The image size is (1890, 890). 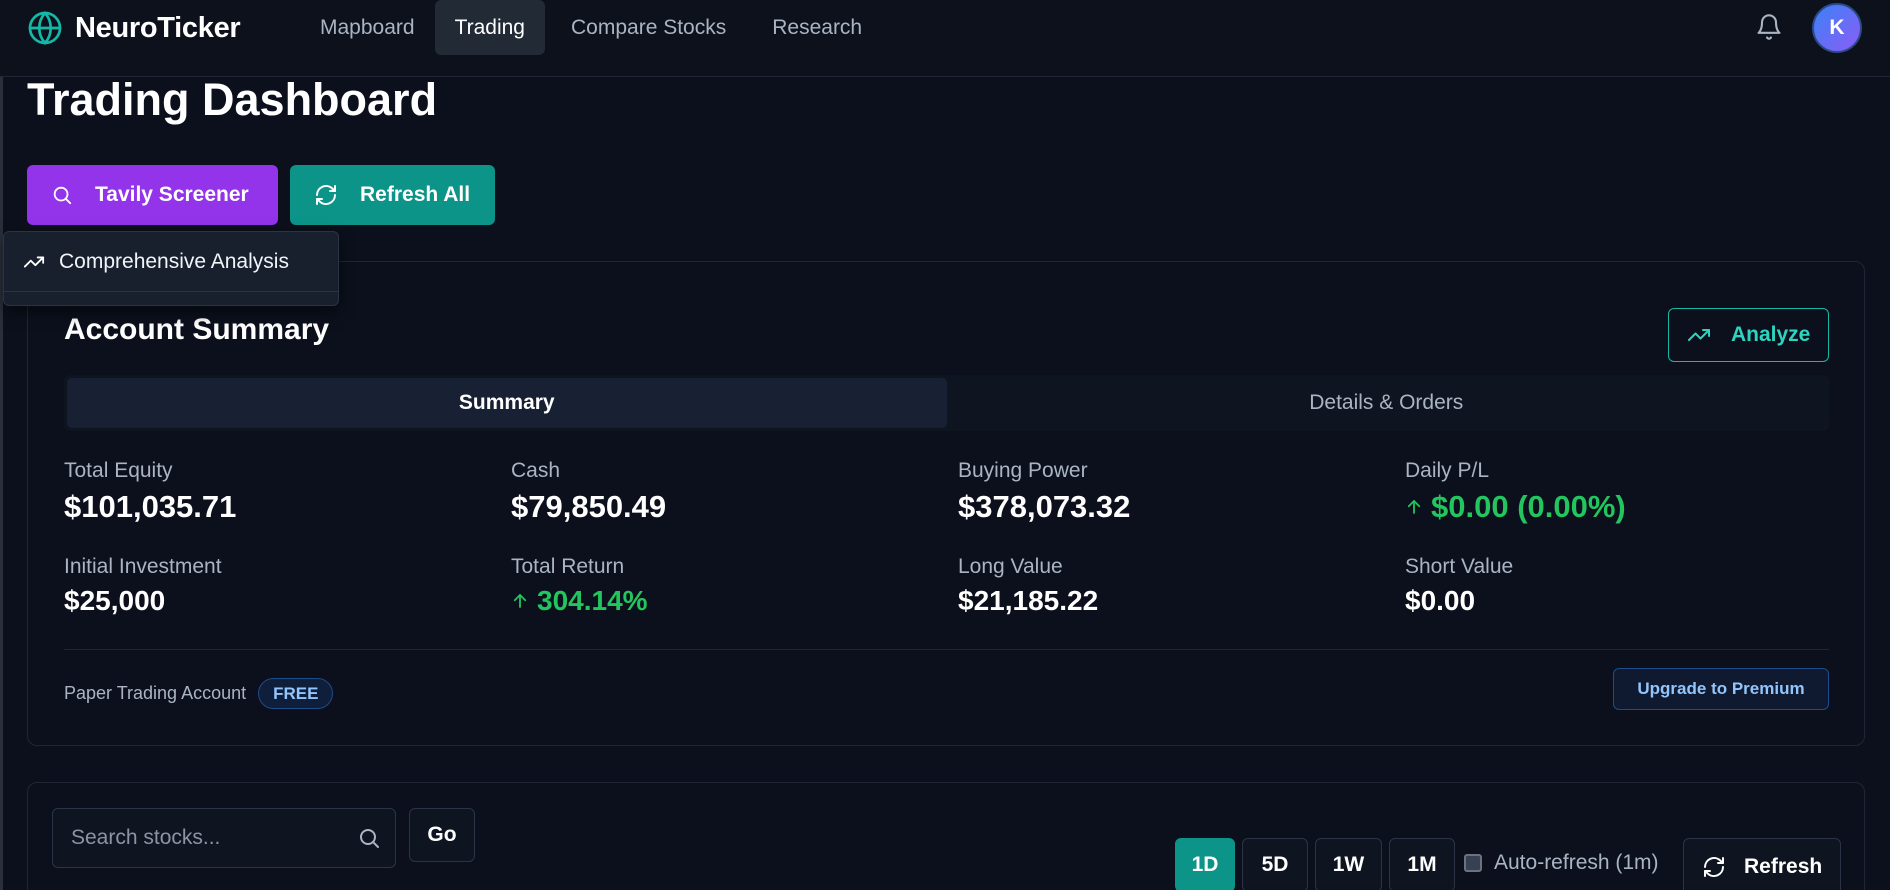 I want to click on screener-dropdown: Comprehensive Analysis, so click(x=171, y=268).